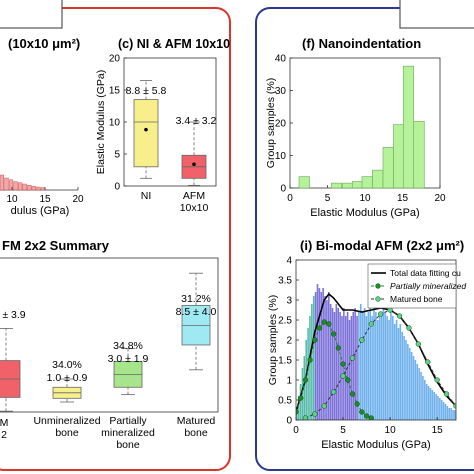  Describe the element at coordinates (285, 401) in the screenshot. I see `i-y-tick-label: 0.5` at that location.